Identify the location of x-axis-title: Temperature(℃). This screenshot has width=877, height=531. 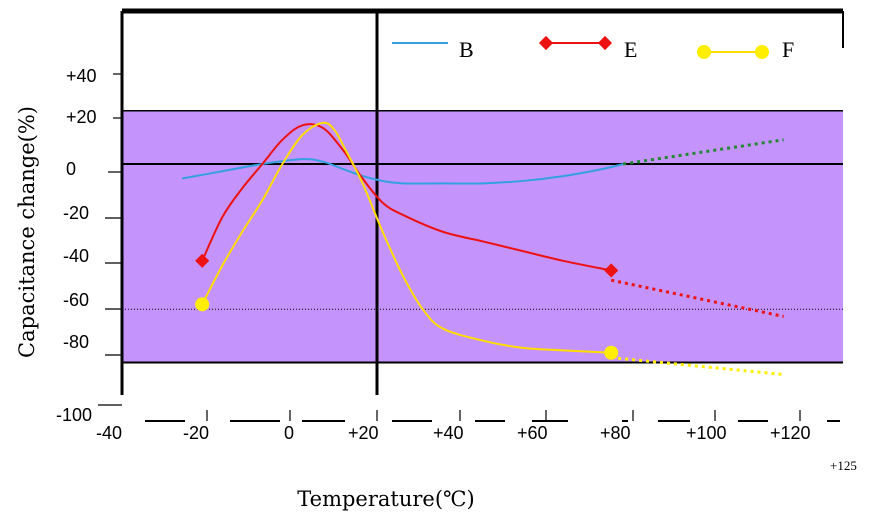
(385, 499).